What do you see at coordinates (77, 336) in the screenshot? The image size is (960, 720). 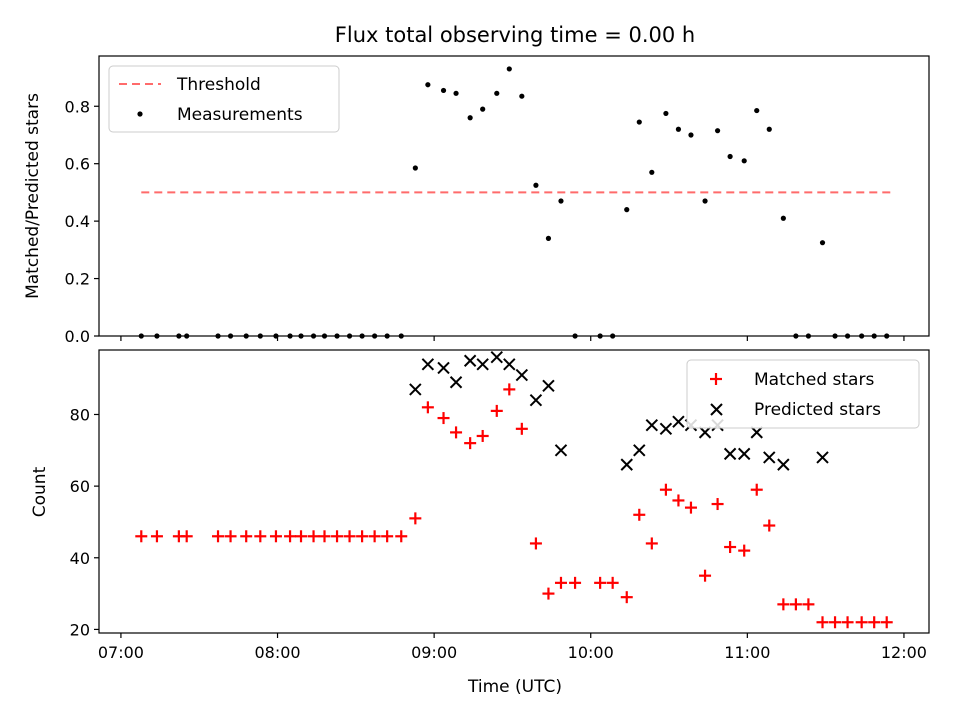 I see `ratio-y-tick-label: 0.0` at bounding box center [77, 336].